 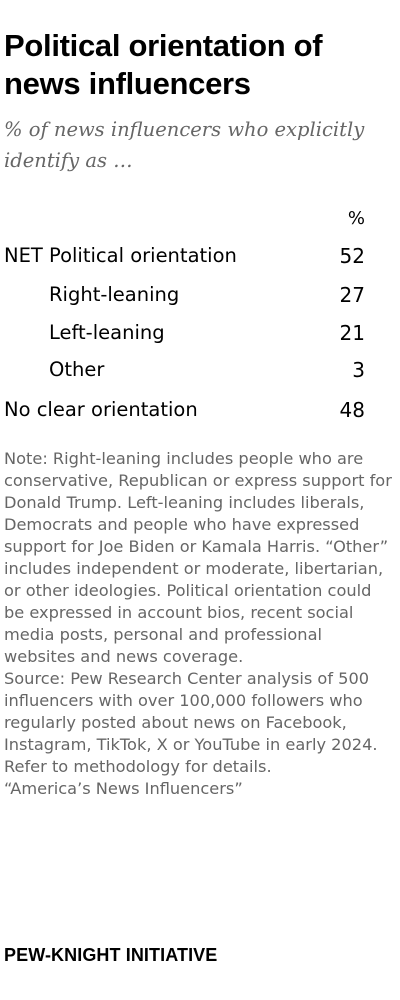 What do you see at coordinates (352, 256) in the screenshot?
I see `row-value: 52` at bounding box center [352, 256].